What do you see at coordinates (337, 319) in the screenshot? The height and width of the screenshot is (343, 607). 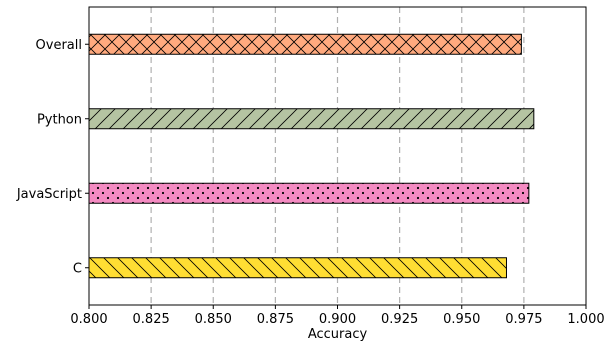 I see `x-tick-label-4: 0.900` at bounding box center [337, 319].